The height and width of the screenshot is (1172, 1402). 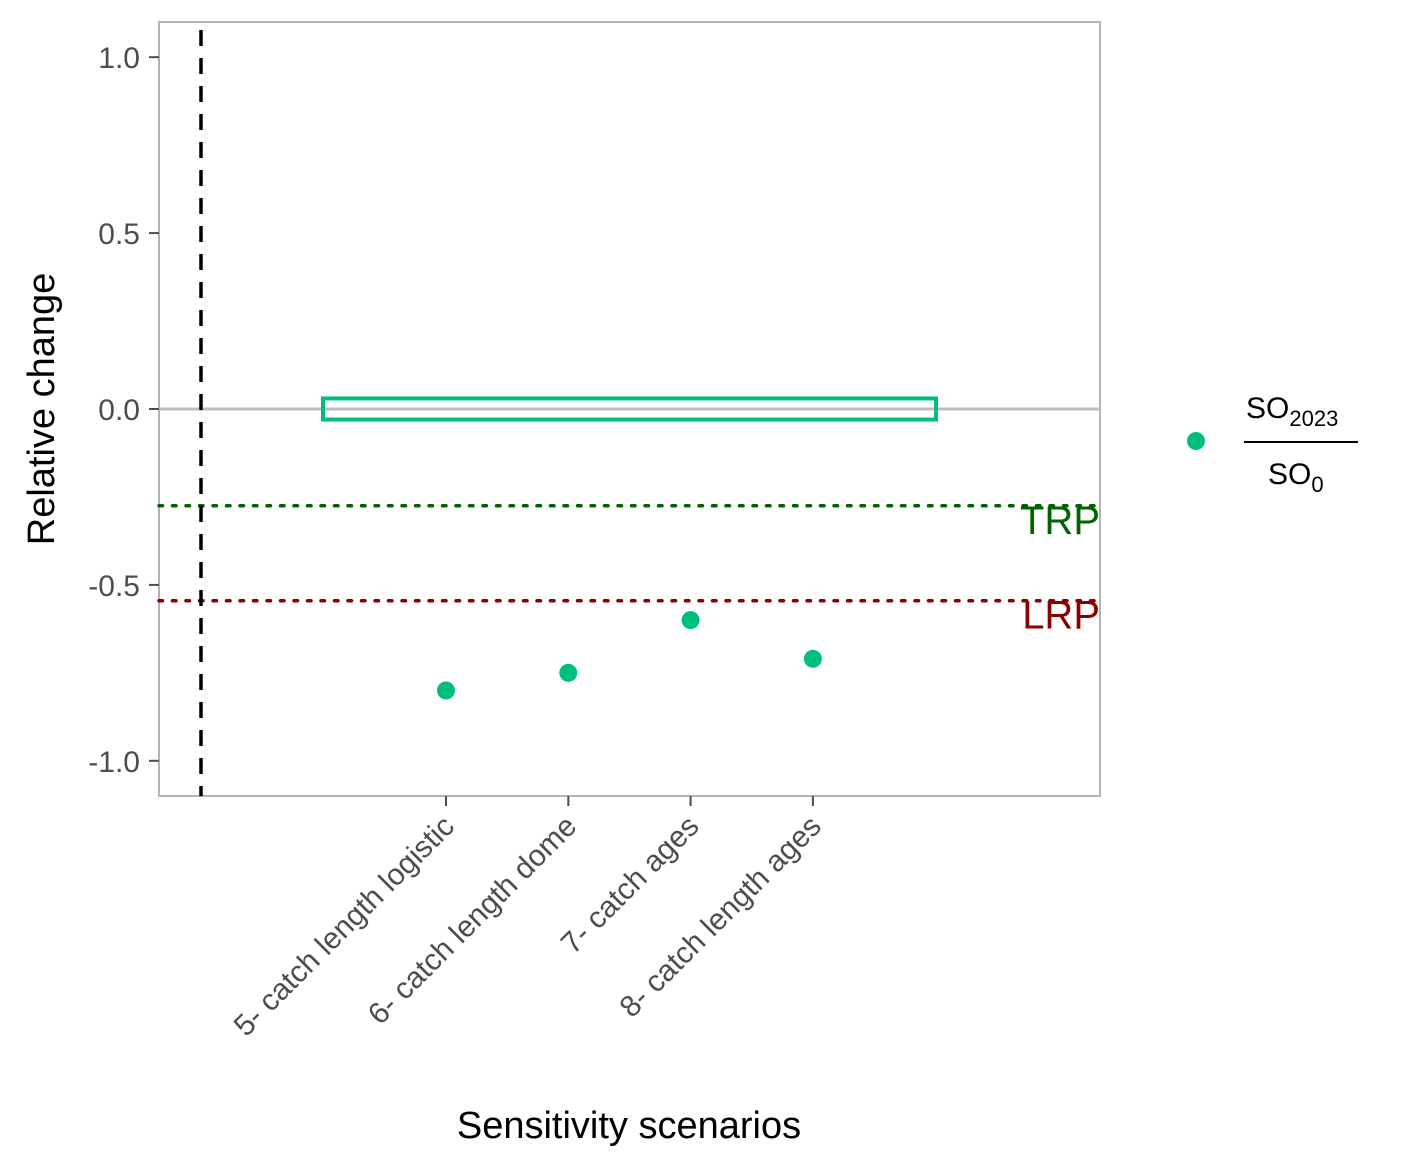 What do you see at coordinates (1196, 441) in the screenshot?
I see `legend-marker` at bounding box center [1196, 441].